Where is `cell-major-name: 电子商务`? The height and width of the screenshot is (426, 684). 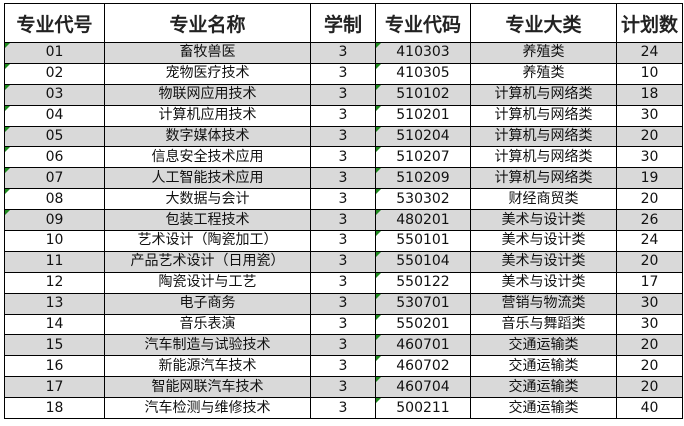 cell-major-name: 电子商务 is located at coordinates (207, 303).